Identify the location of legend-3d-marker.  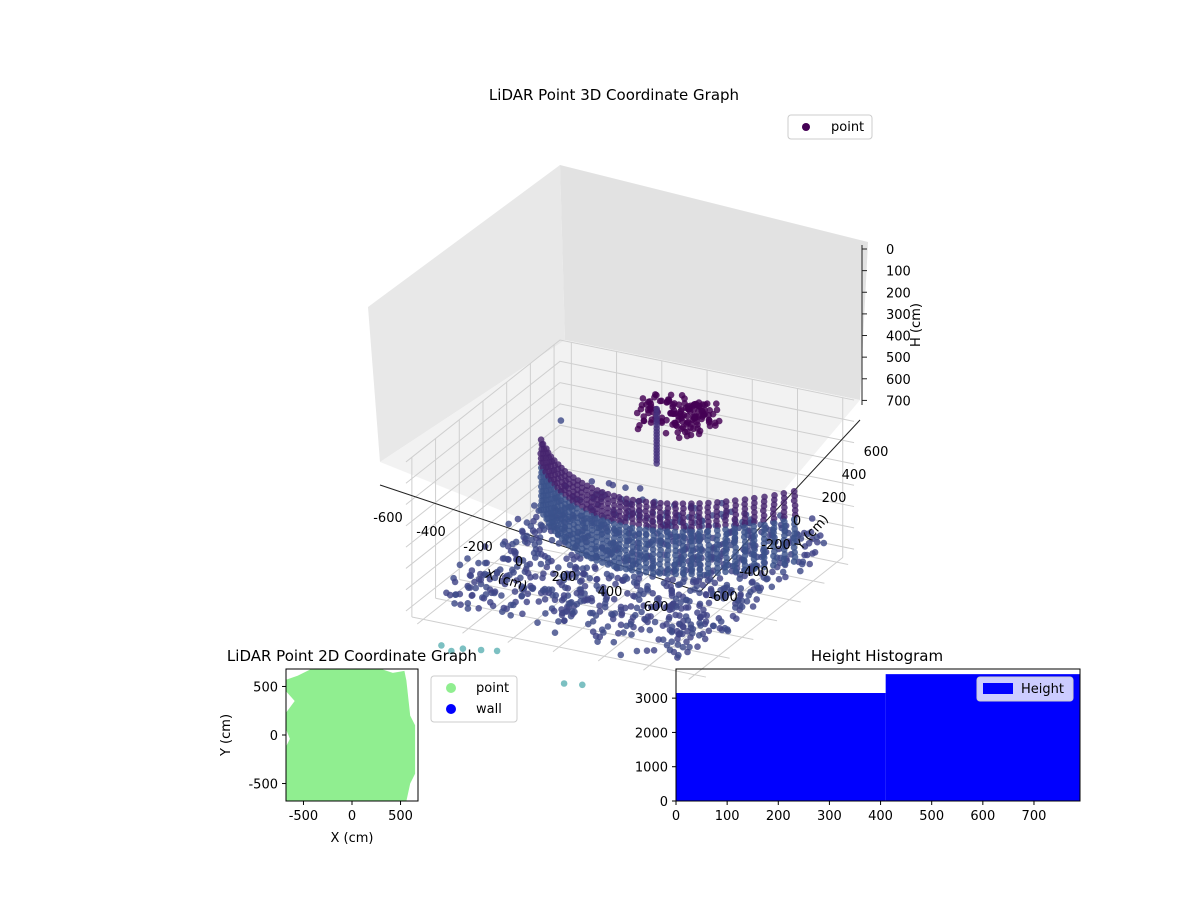
(806, 127).